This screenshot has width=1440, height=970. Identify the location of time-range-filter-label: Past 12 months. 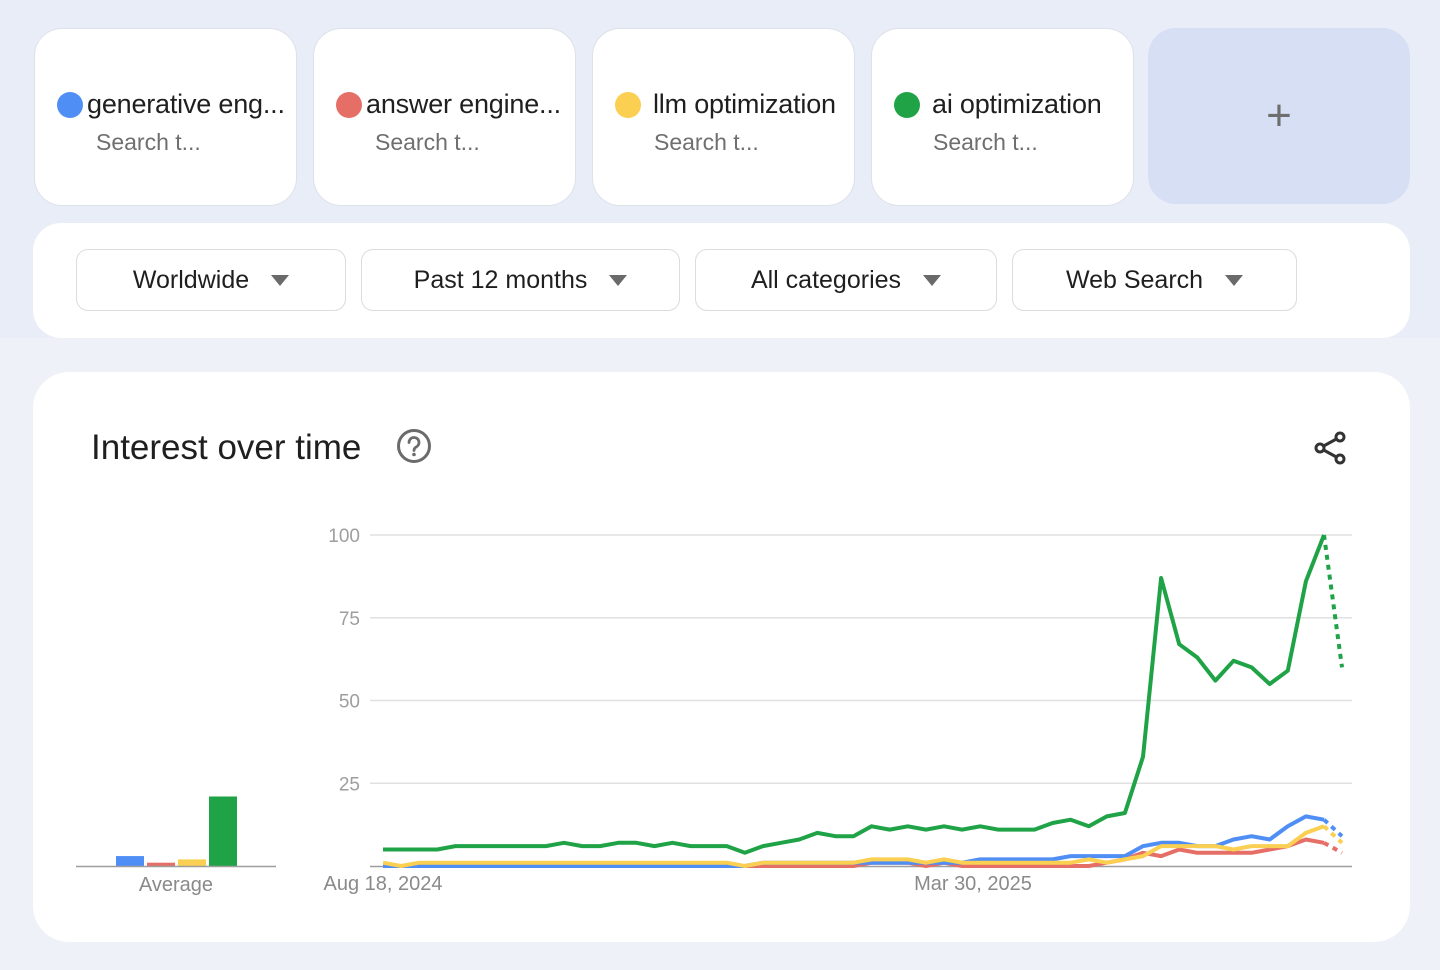
(500, 279).